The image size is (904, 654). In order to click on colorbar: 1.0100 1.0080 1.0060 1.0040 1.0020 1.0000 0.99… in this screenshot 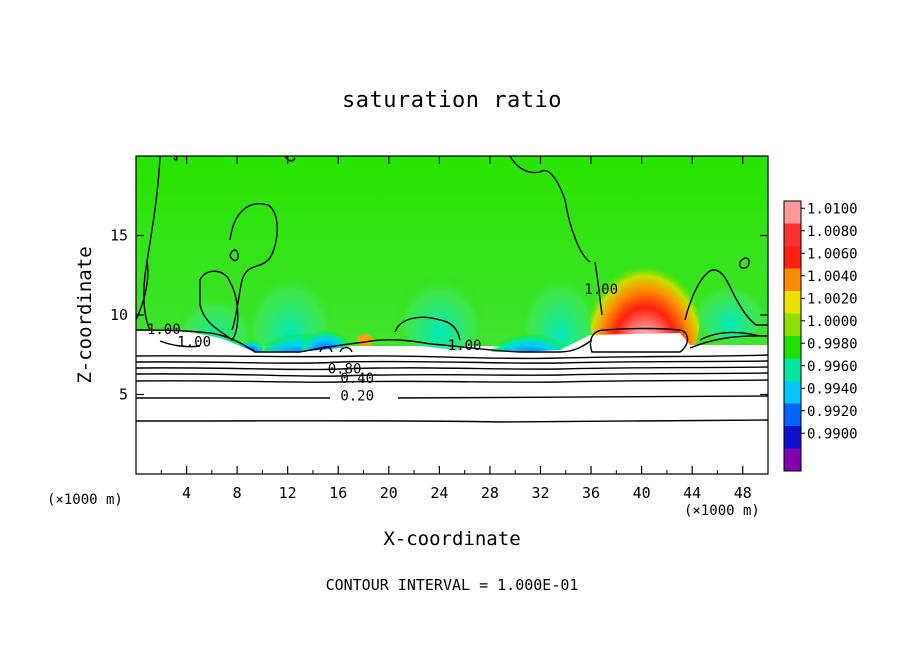, I will do `click(820, 336)`.